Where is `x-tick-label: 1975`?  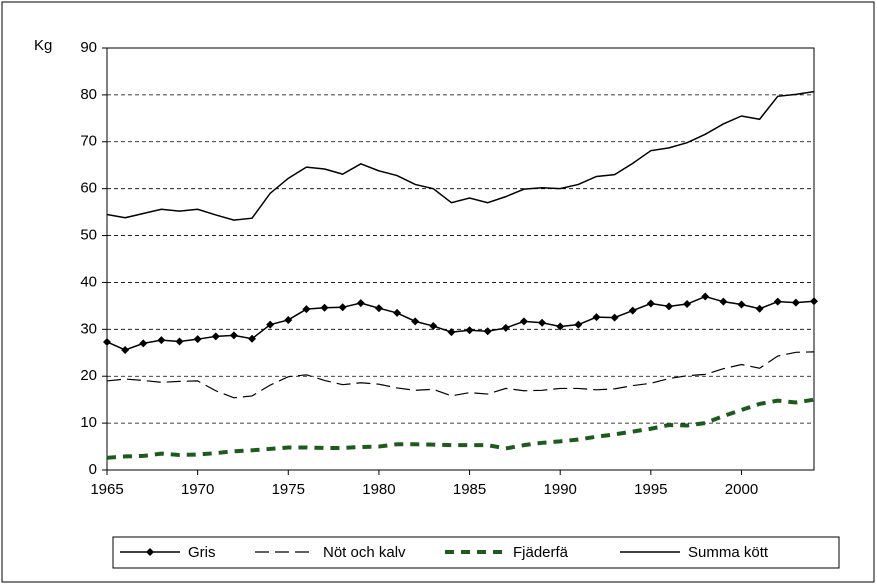 x-tick-label: 1975 is located at coordinates (288, 489).